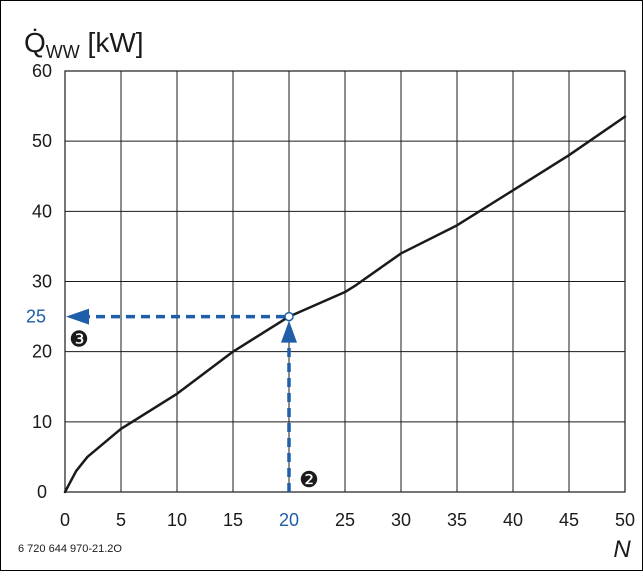 This screenshot has width=643, height=576. I want to click on x-tick-label: 35, so click(457, 520).